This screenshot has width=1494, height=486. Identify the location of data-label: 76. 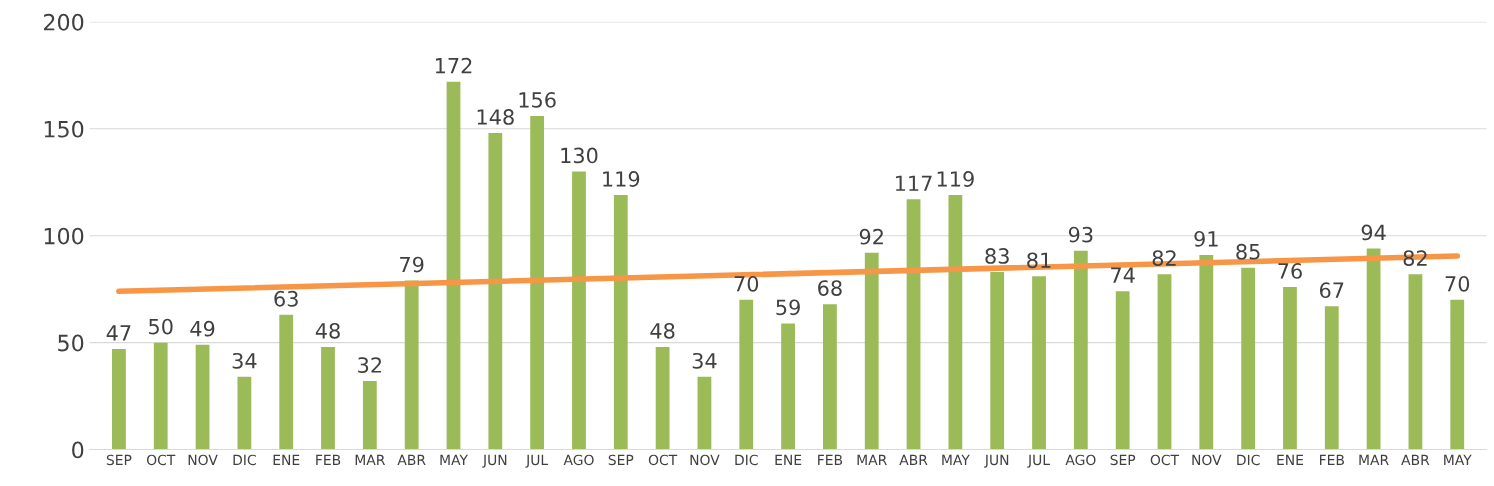
(1290, 271).